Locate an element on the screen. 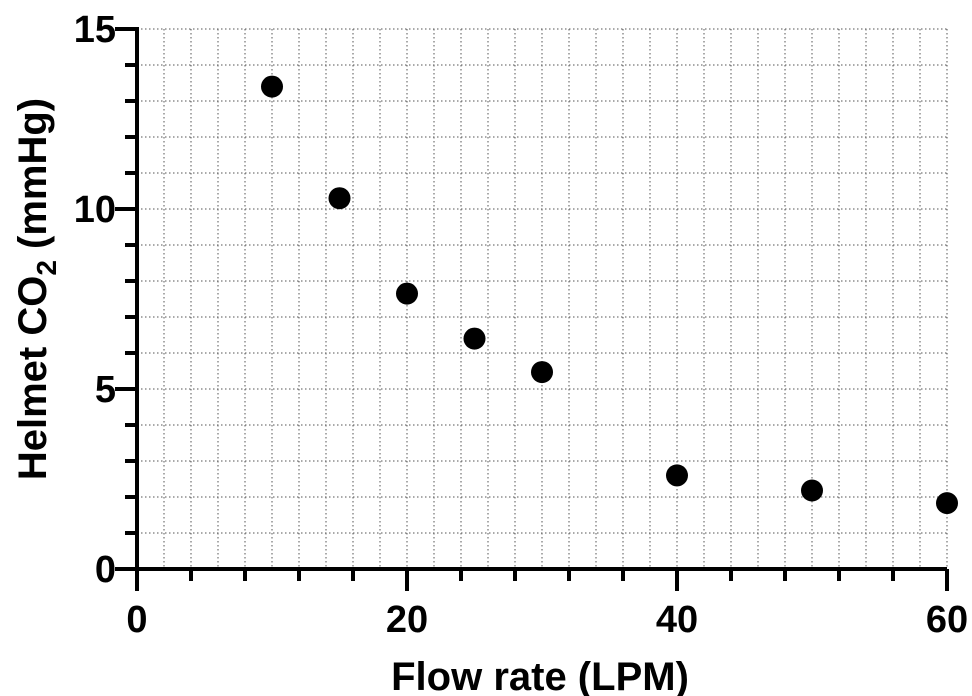 The height and width of the screenshot is (696, 972). y-axis-title: Helmet CO2 (mmHg) is located at coordinates (36, 289).